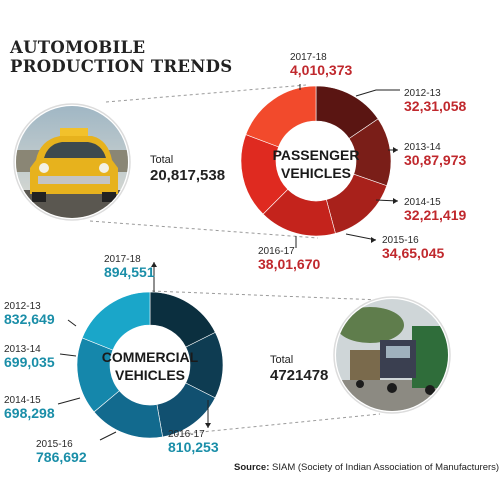 The image size is (502, 494). Describe the element at coordinates (150, 357) in the screenshot. I see `commercial-title-line-1: COMMERCIAL` at that location.